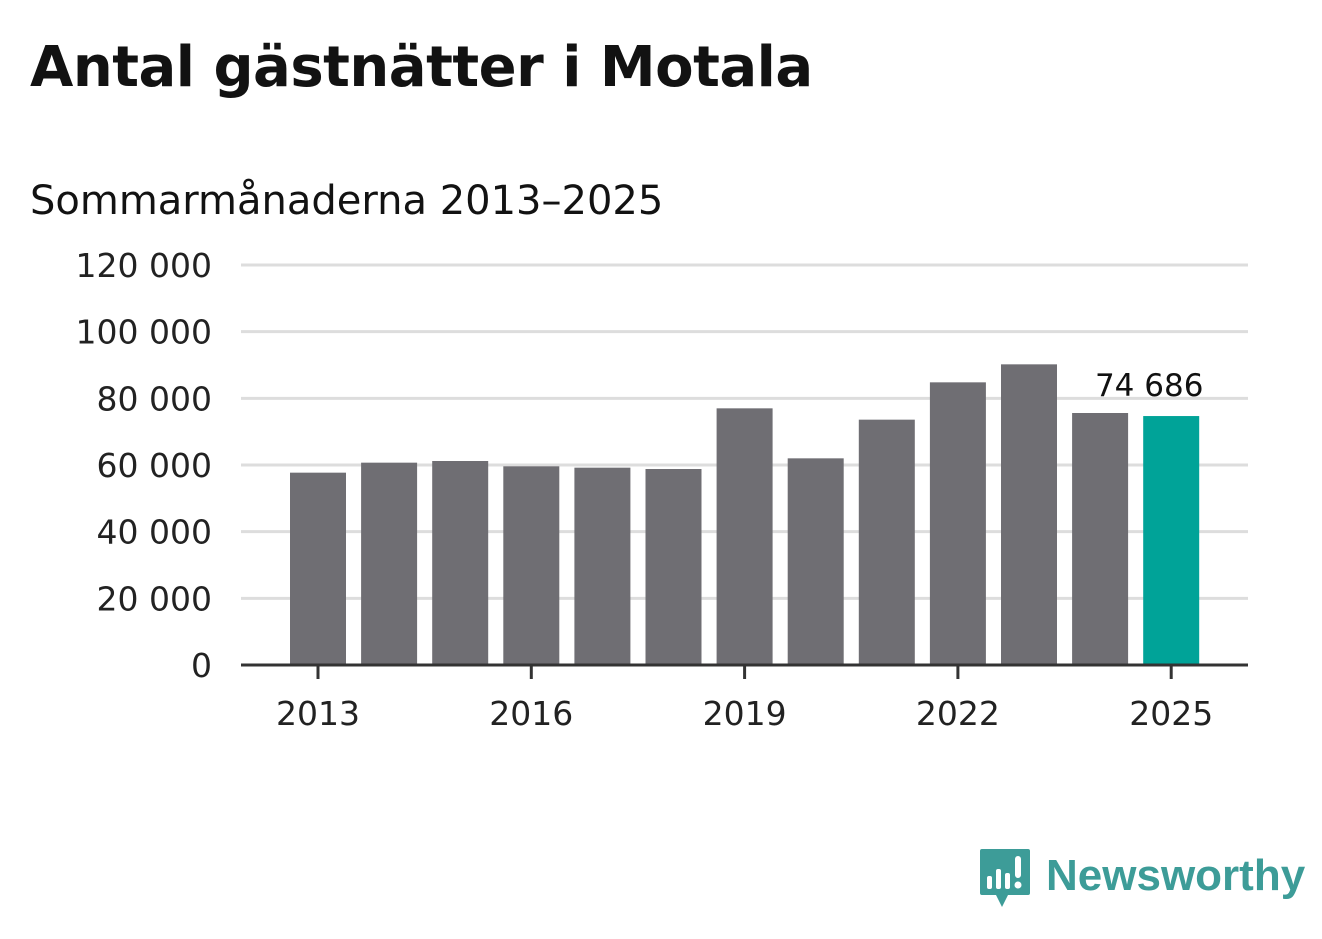 The image size is (1322, 939). Describe the element at coordinates (1171, 713) in the screenshot. I see `x-tick-label: 2025` at that location.